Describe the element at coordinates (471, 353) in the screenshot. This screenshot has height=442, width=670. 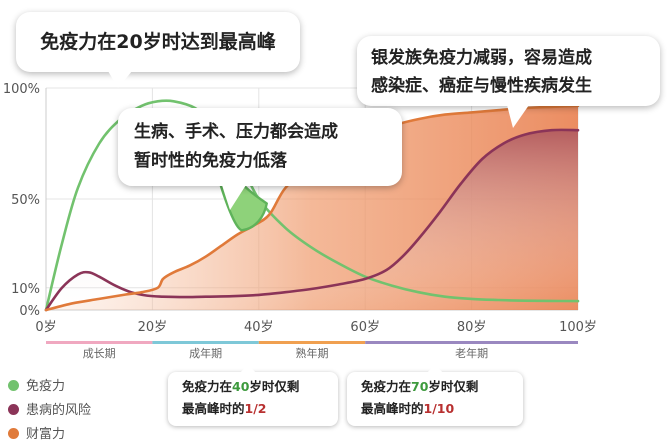
I see `stage-label: 老年期` at that location.